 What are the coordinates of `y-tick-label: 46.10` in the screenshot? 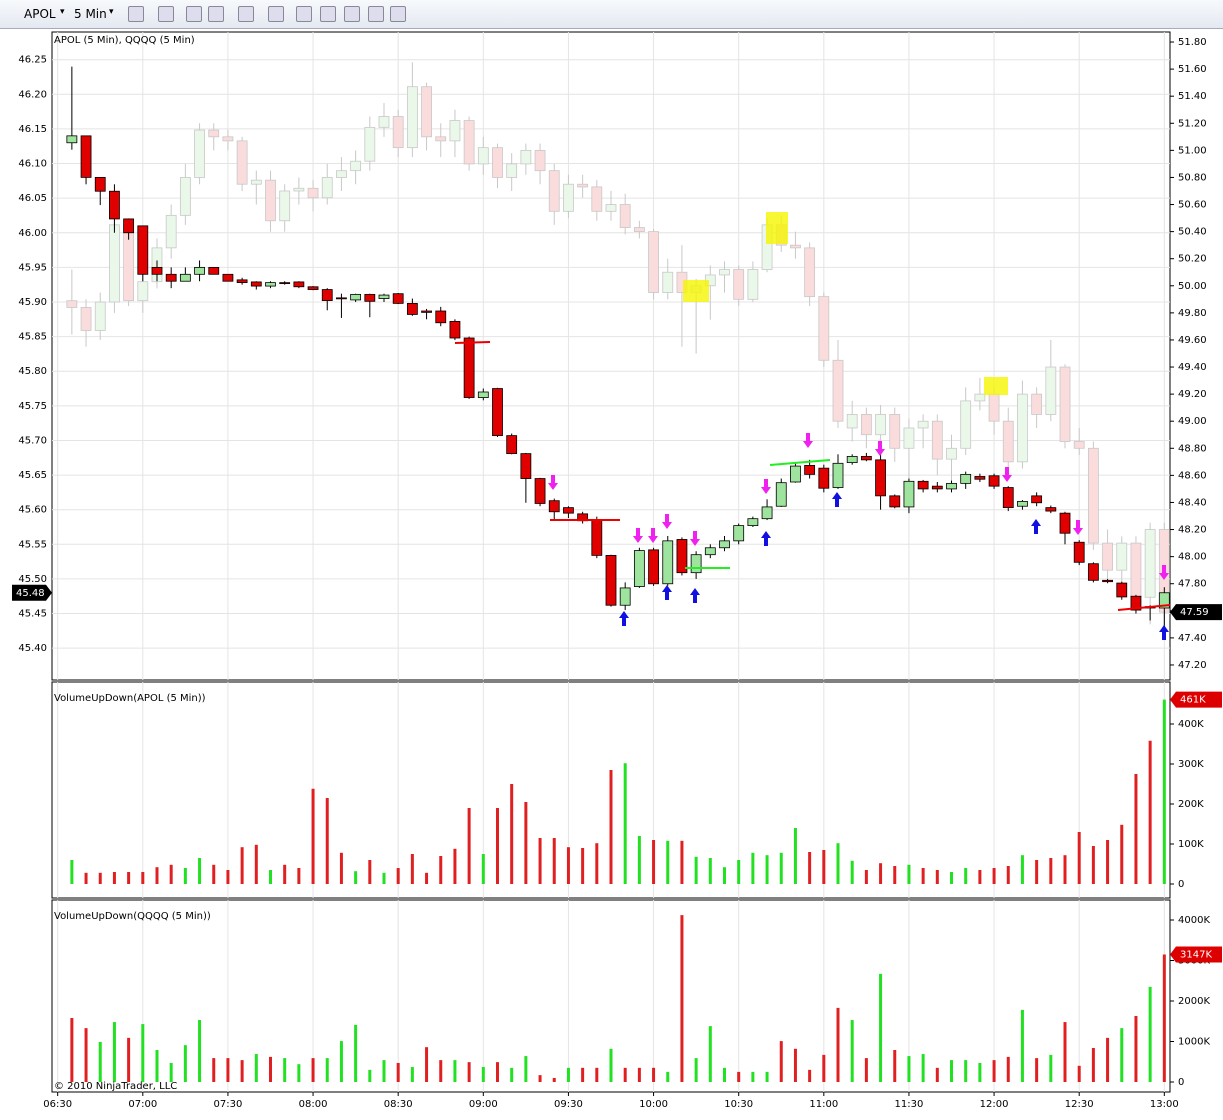 It's located at (32, 164).